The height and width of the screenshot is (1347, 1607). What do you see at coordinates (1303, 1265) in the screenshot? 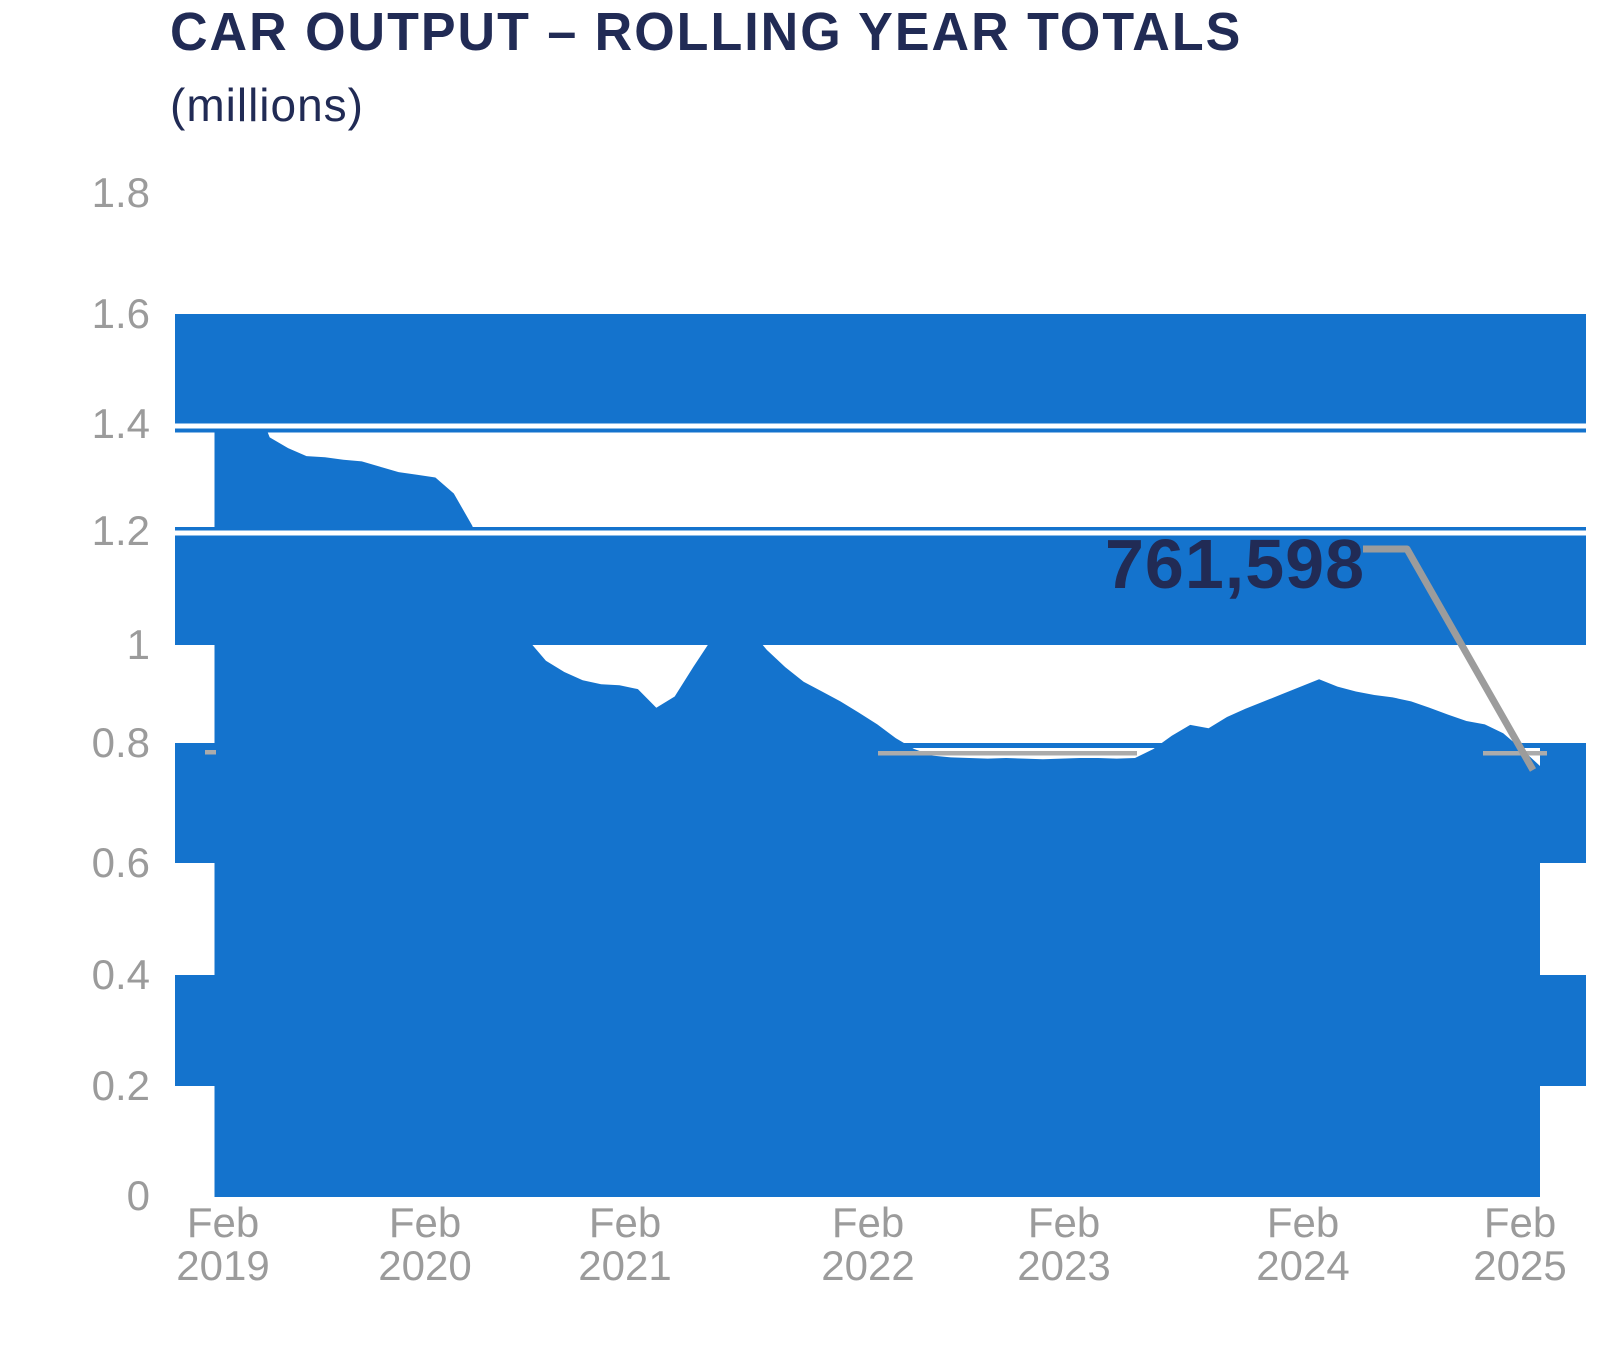
I see `x-tick-year: 2024` at bounding box center [1303, 1265].